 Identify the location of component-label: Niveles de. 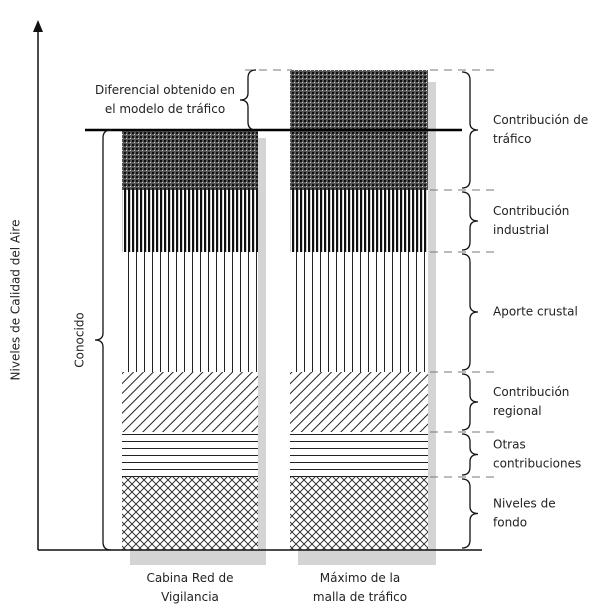
(524, 504).